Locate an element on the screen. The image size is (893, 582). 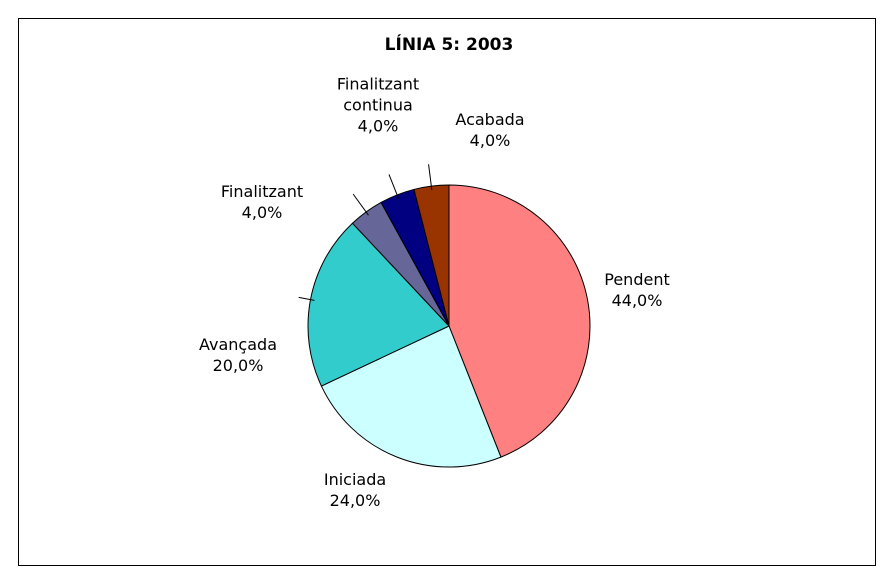
slice-label: Pendent 44,0% is located at coordinates (636, 290).